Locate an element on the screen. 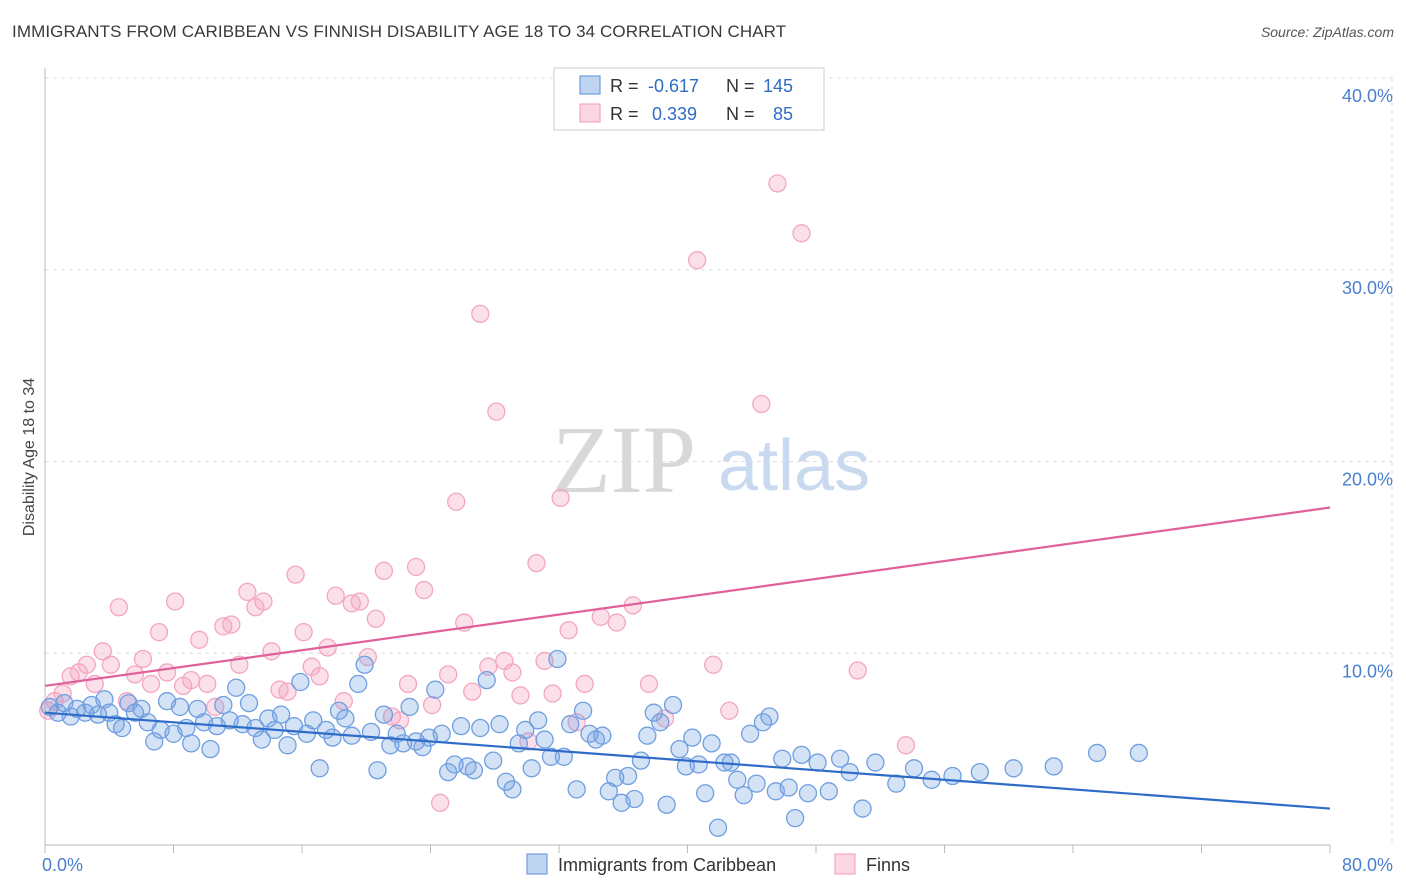 This screenshot has height=892, width=1406. watermark-atlas: atlas is located at coordinates (794, 466).